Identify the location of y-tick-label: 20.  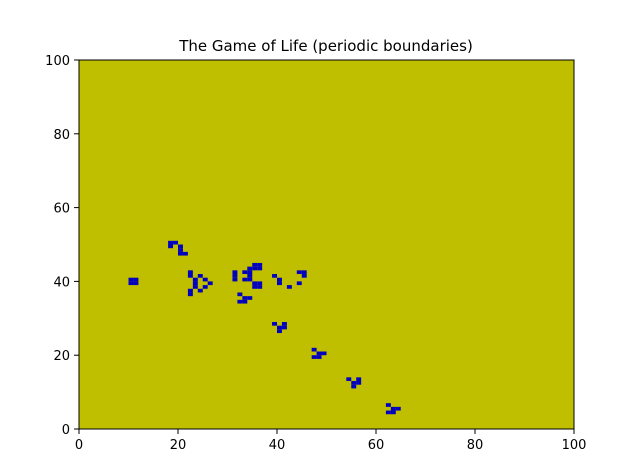
(61, 356).